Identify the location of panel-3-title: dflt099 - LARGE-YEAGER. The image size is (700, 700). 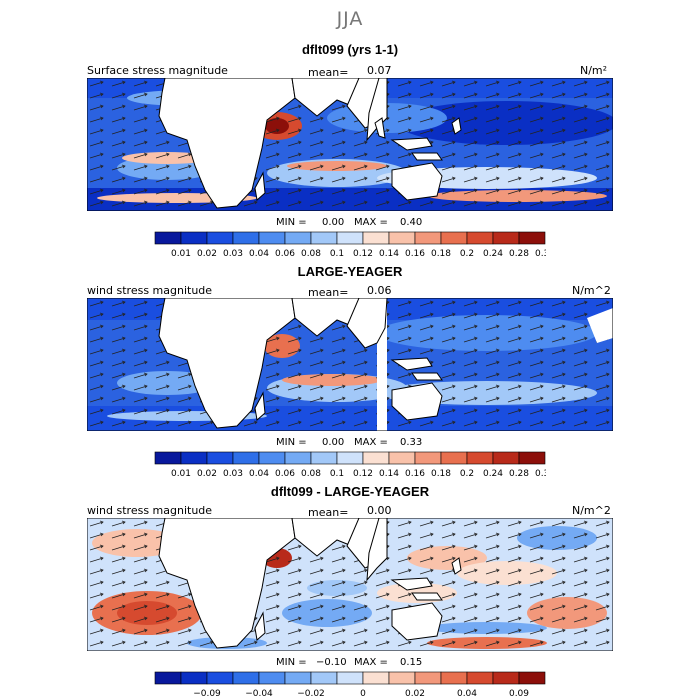
(350, 491).